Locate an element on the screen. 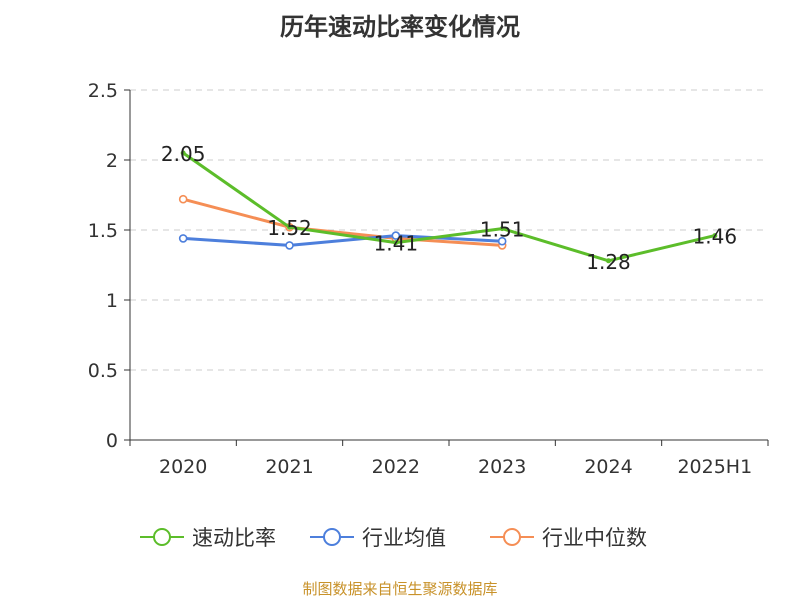 This screenshot has height=600, width=800. data-label: 2.05 is located at coordinates (183, 154).